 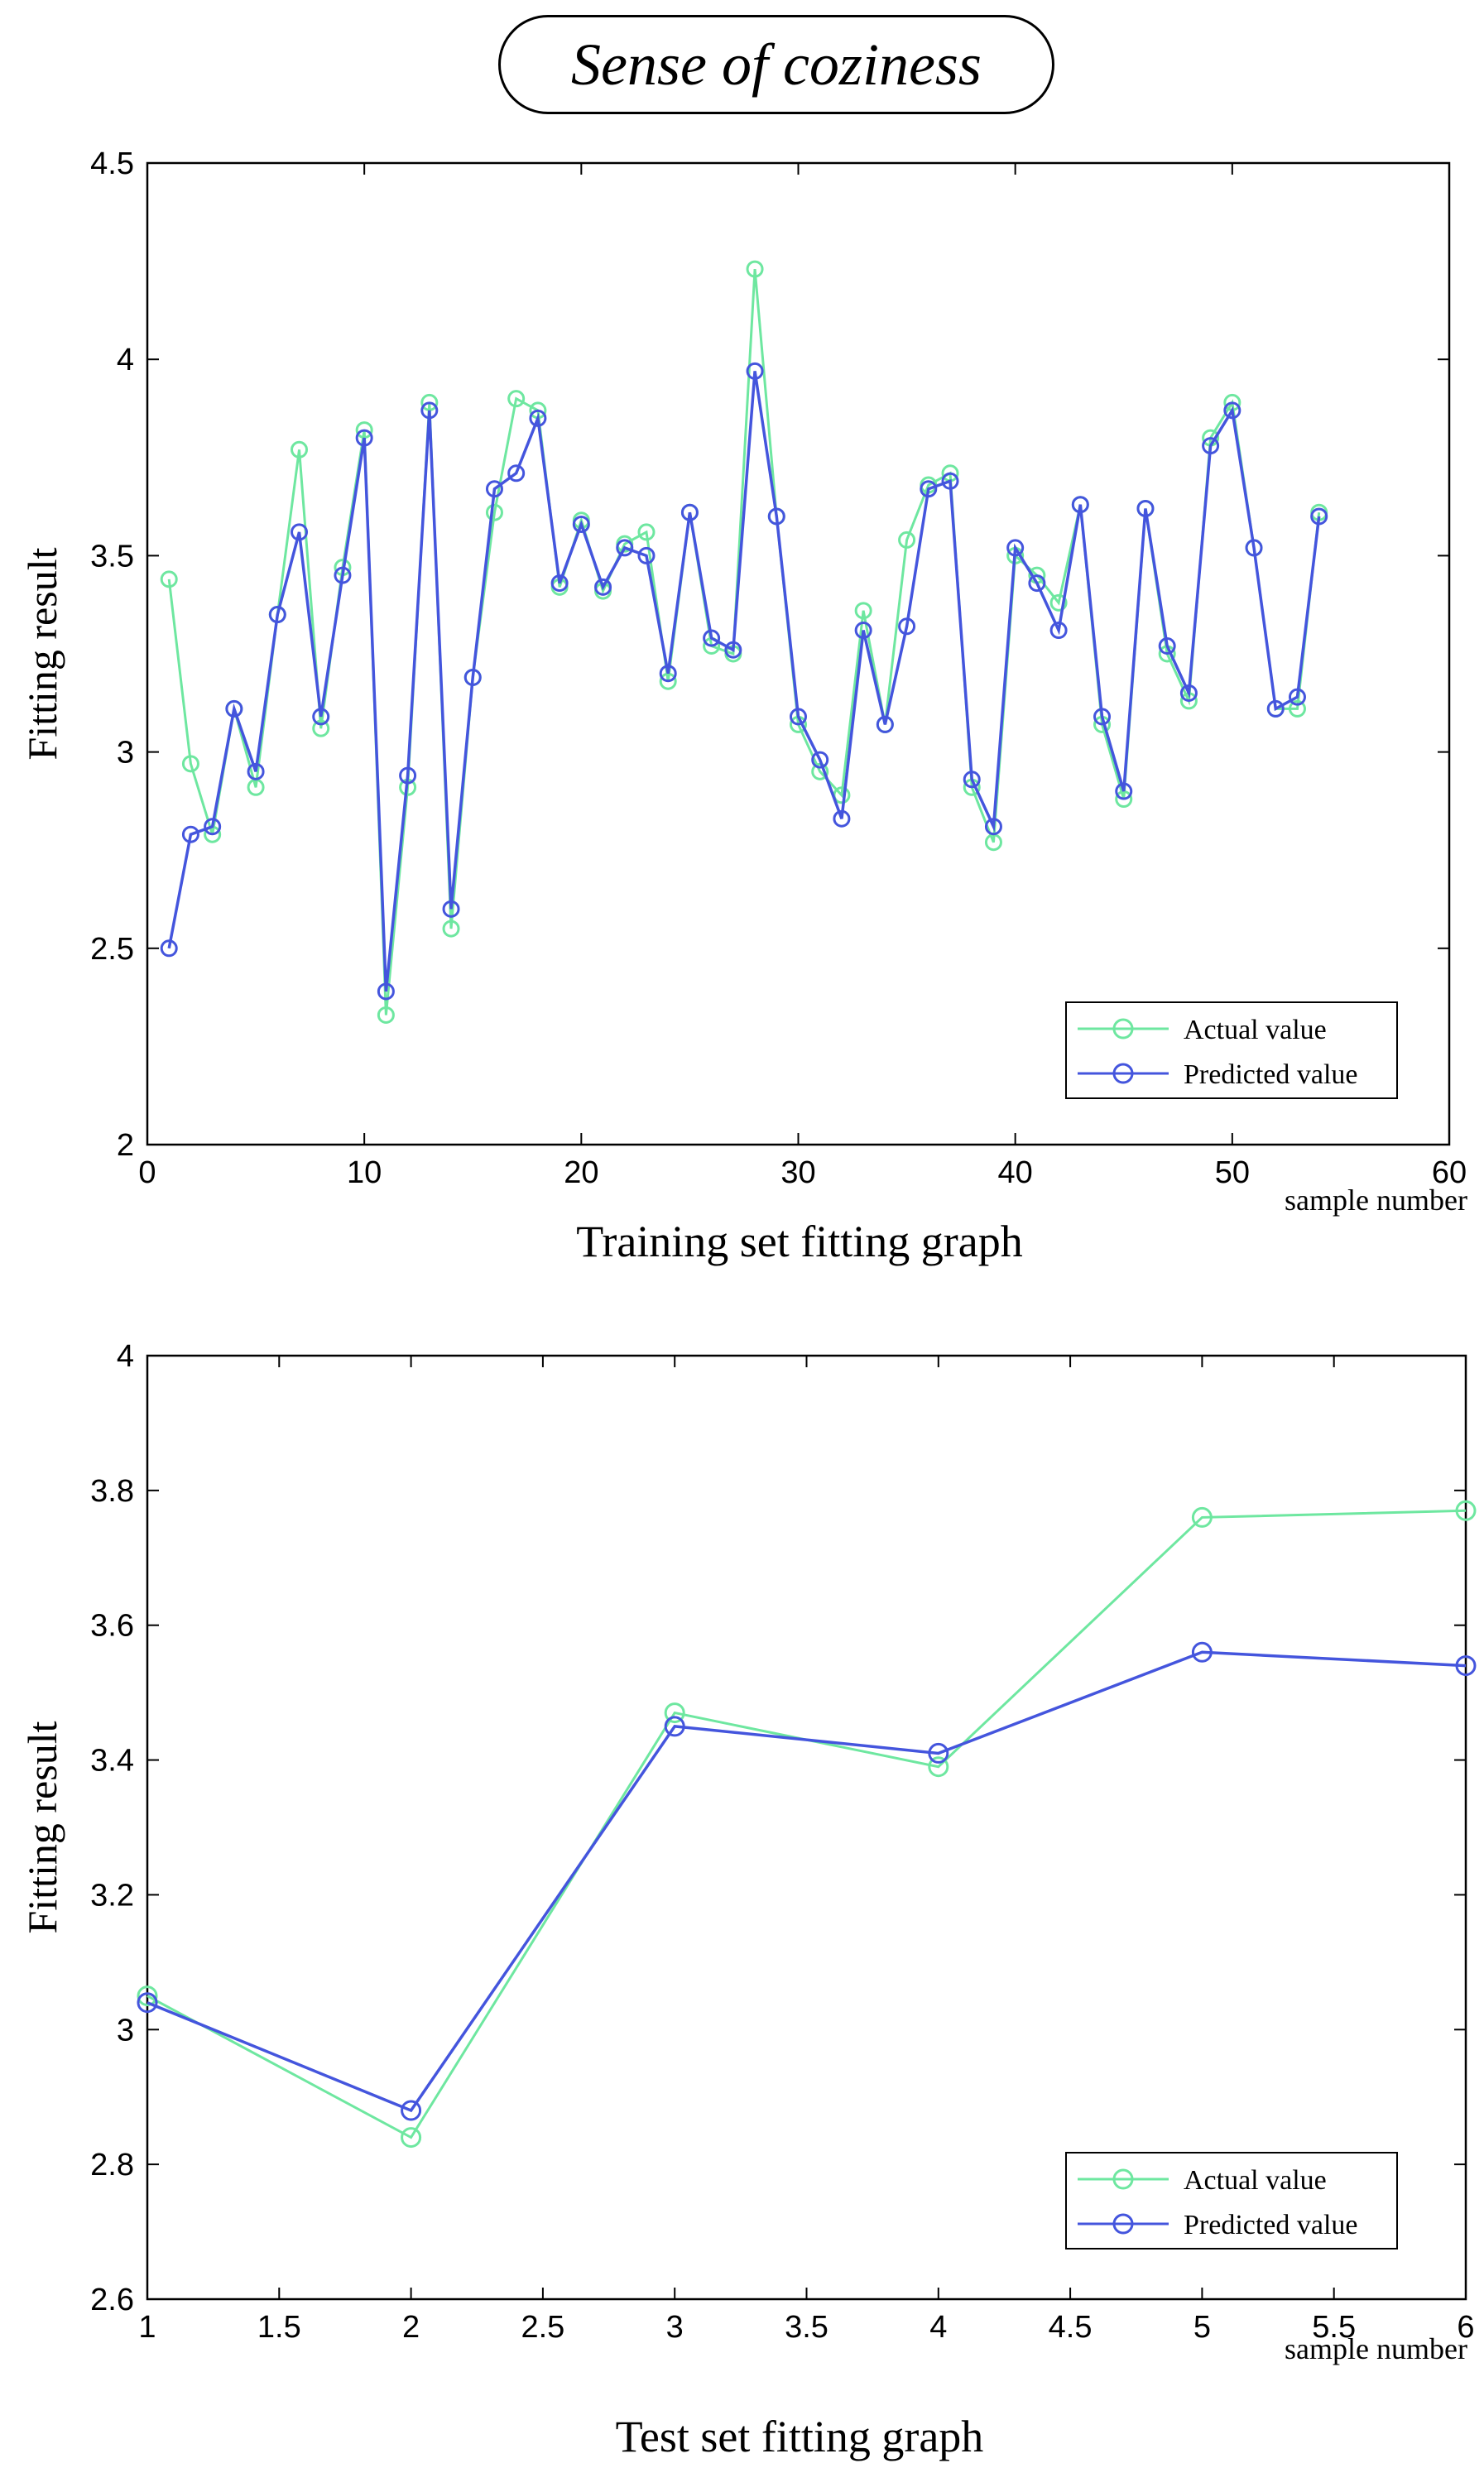 I want to click on y-tick-label: 2.6, so click(x=112, y=2300).